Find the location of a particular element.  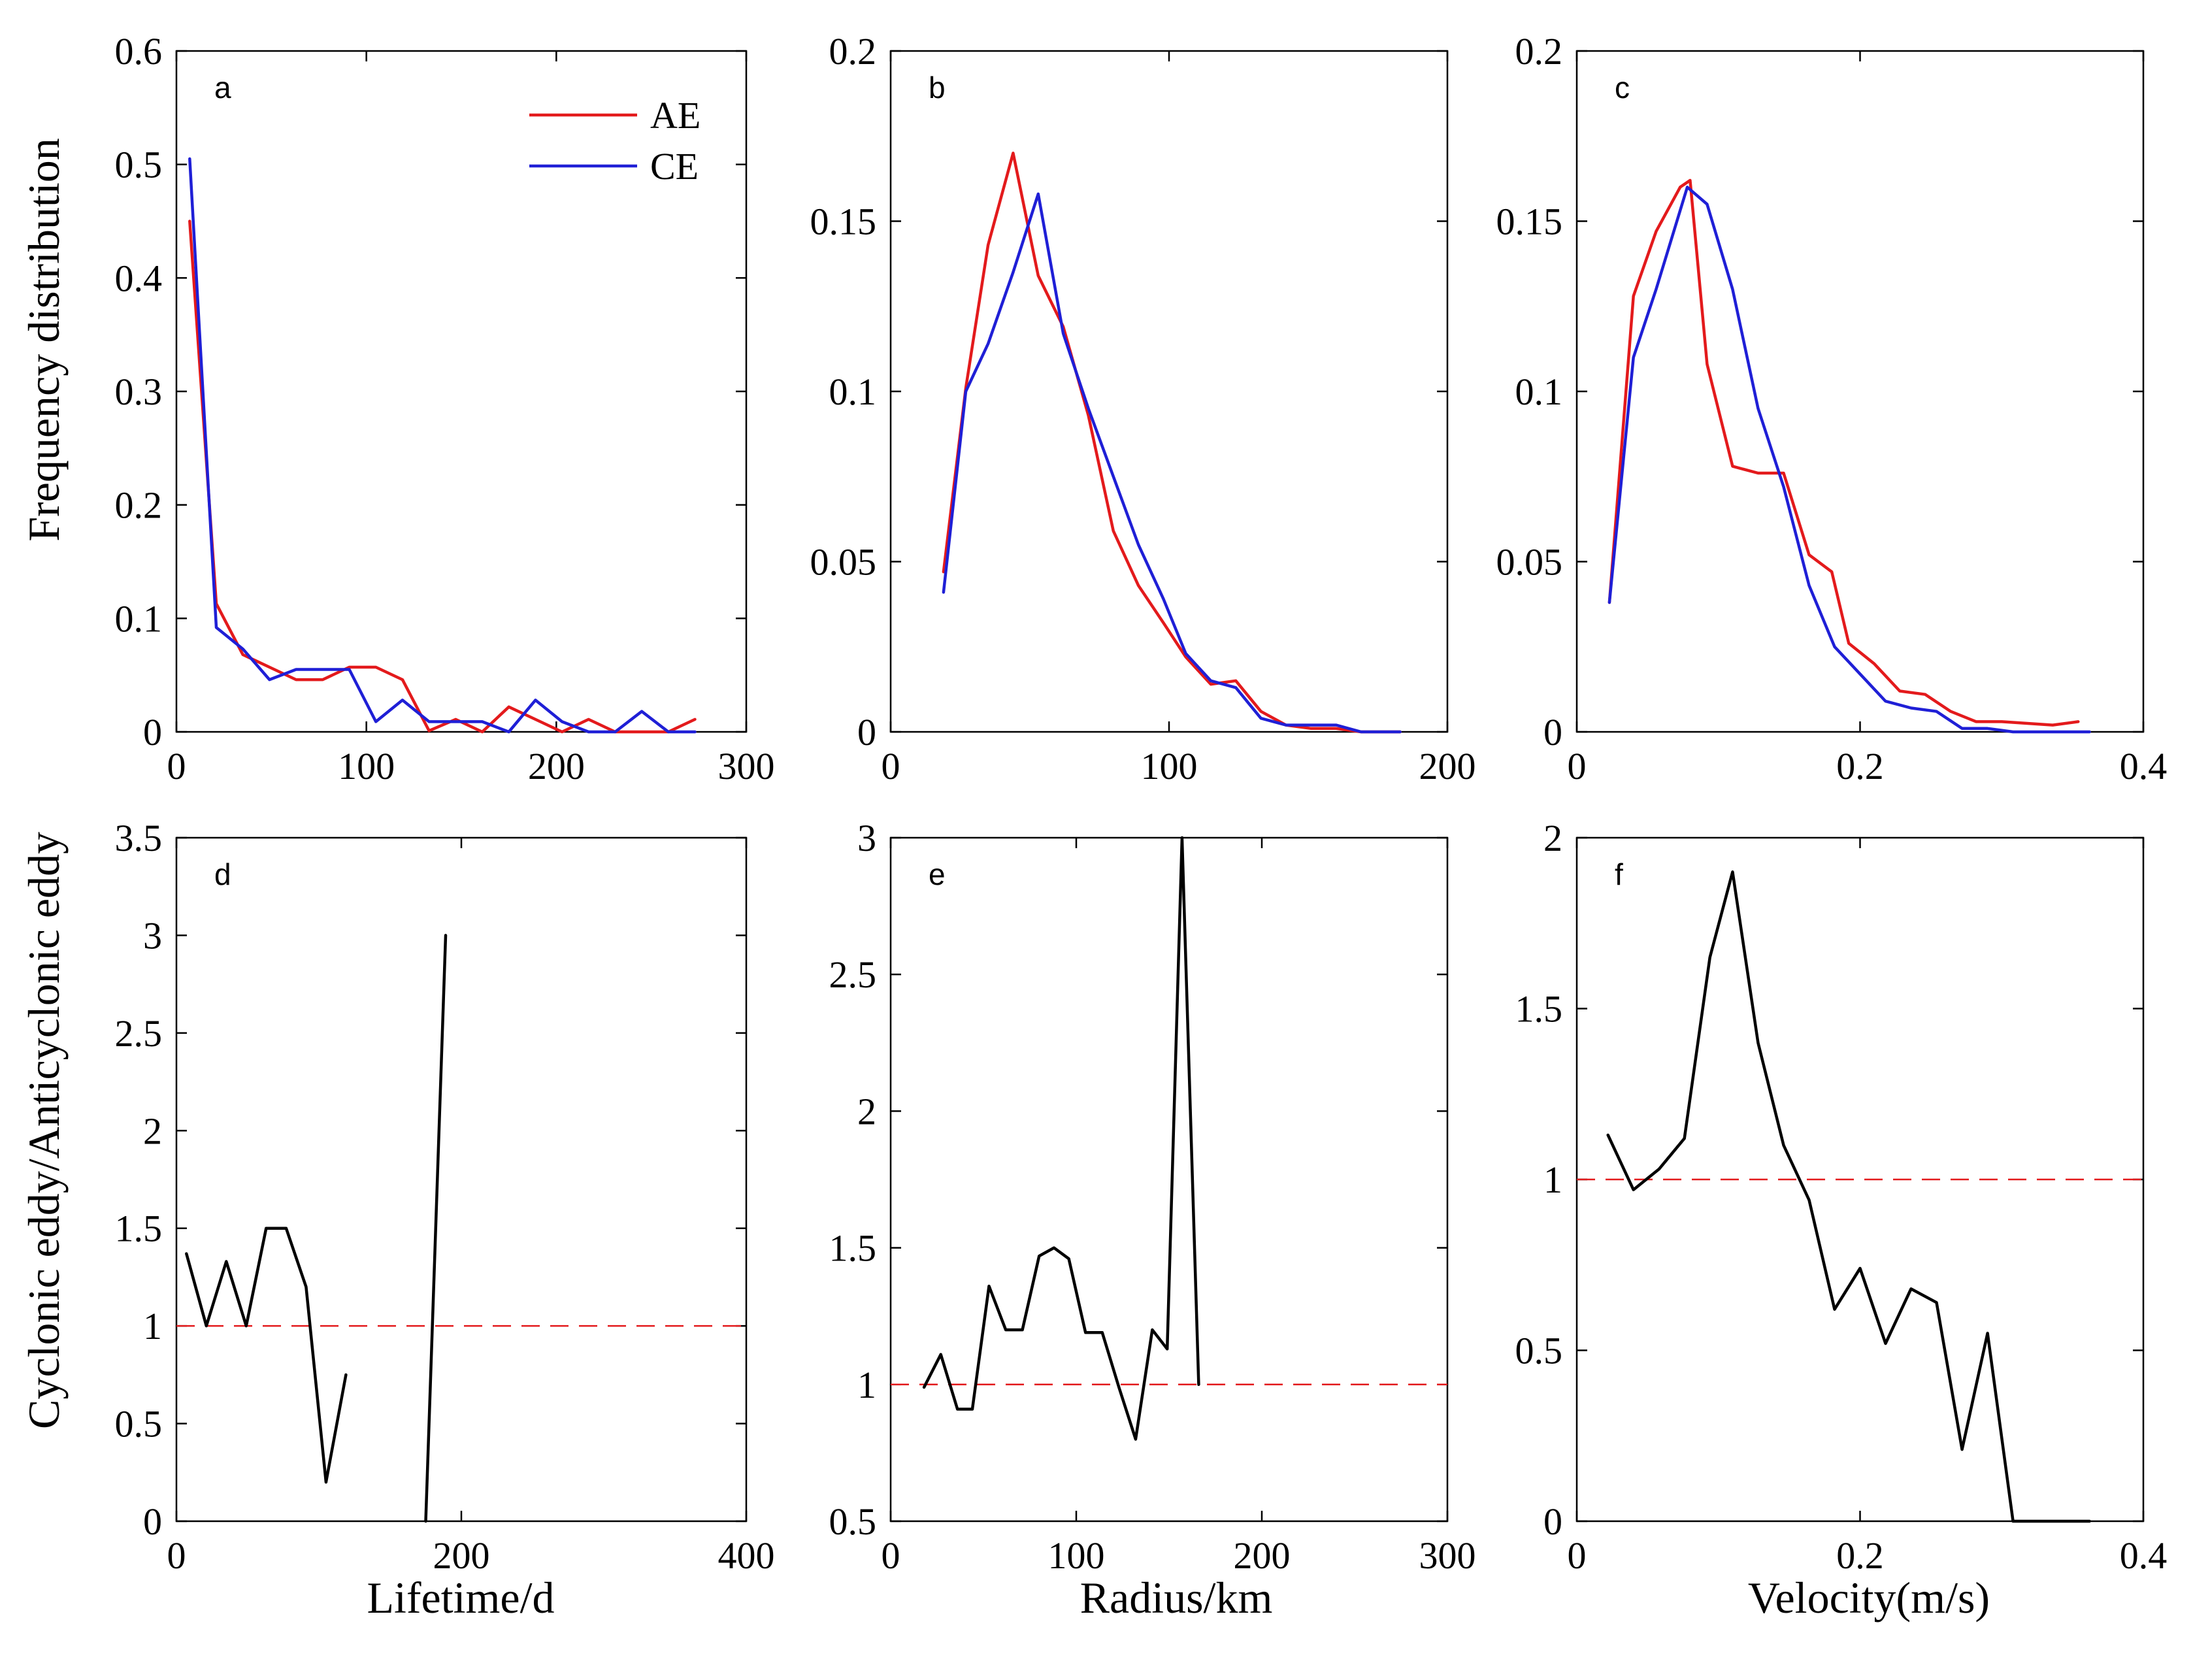

panel-label-f: f is located at coordinates (1619, 874).